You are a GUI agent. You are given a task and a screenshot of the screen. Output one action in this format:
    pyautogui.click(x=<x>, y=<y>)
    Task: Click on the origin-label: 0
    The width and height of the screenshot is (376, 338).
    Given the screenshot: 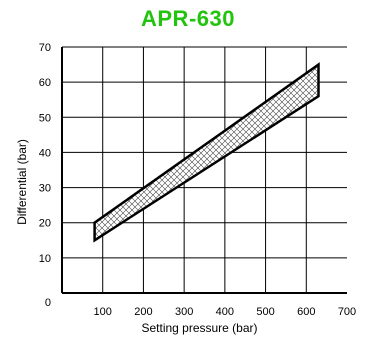 What is the action you would take?
    pyautogui.click(x=48, y=303)
    